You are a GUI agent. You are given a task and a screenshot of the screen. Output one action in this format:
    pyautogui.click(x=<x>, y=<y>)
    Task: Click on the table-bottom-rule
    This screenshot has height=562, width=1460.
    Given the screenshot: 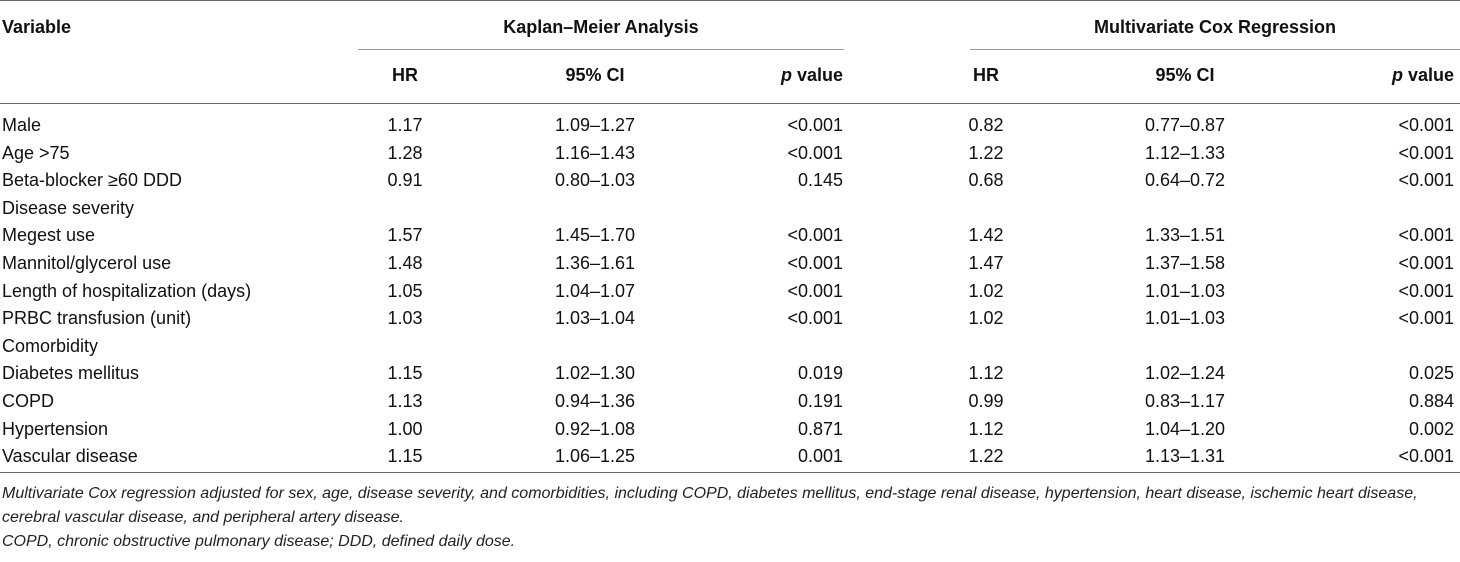 What is the action you would take?
    pyautogui.click(x=730, y=472)
    